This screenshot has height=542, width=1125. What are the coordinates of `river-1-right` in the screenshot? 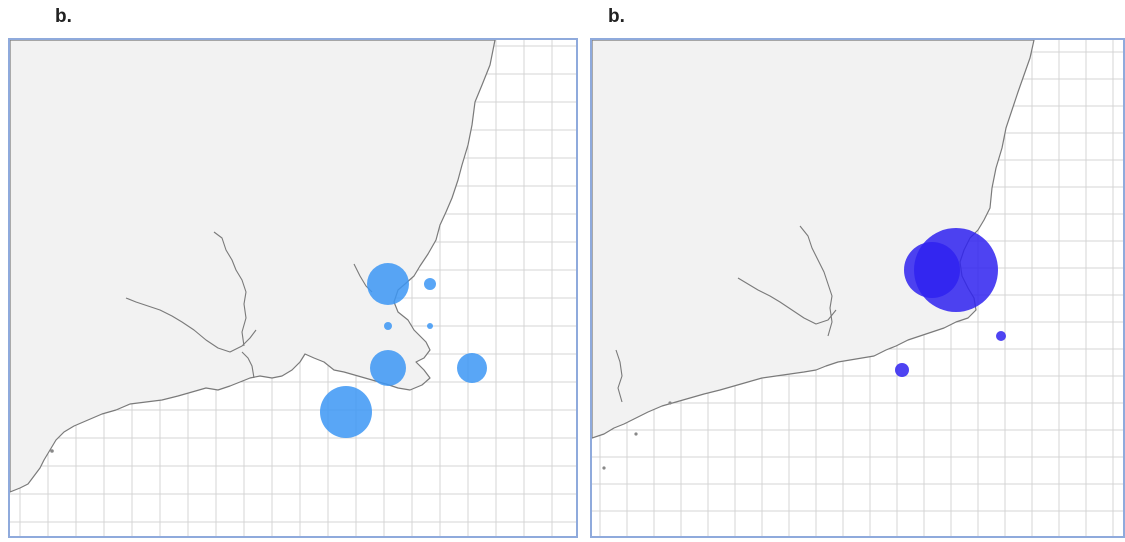 It's located at (816, 281).